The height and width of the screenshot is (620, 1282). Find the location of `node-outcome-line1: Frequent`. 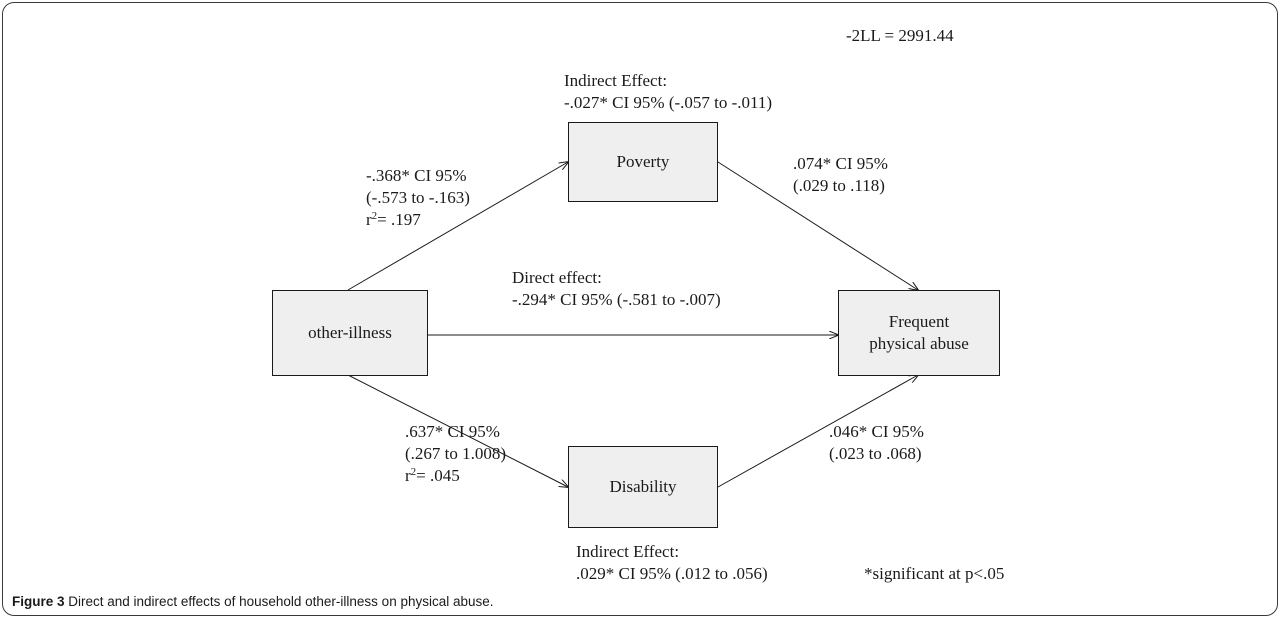

node-outcome-line1: Frequent is located at coordinates (919, 321).